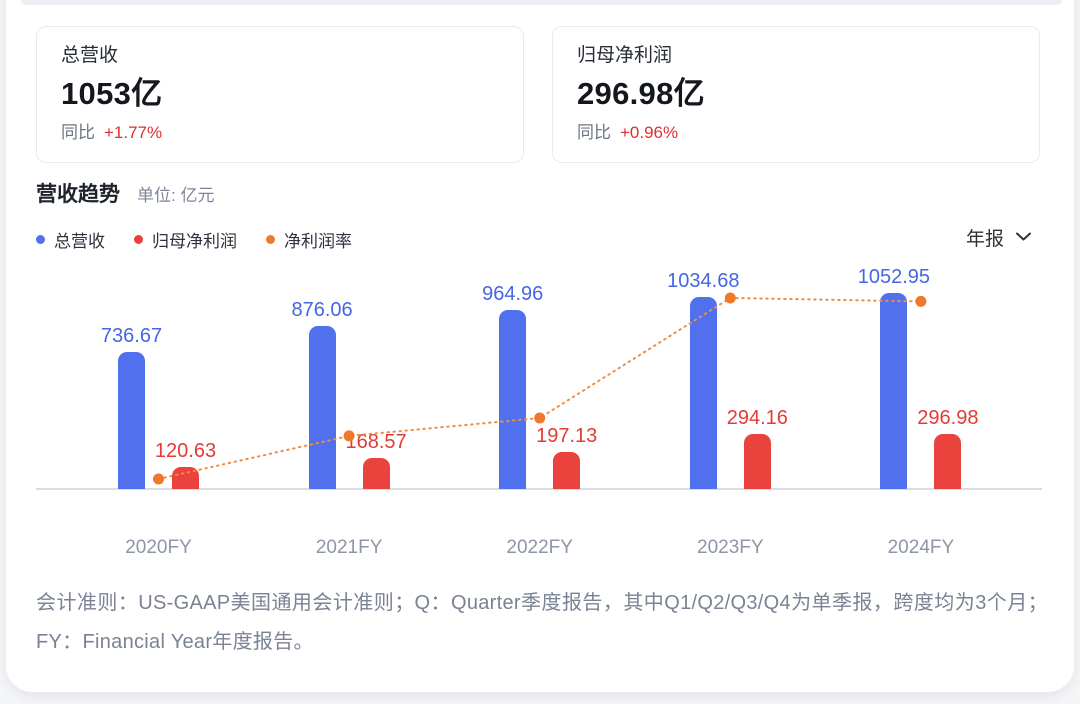  Describe the element at coordinates (894, 277) in the screenshot. I see `bar-value-label: 1052.95` at that location.